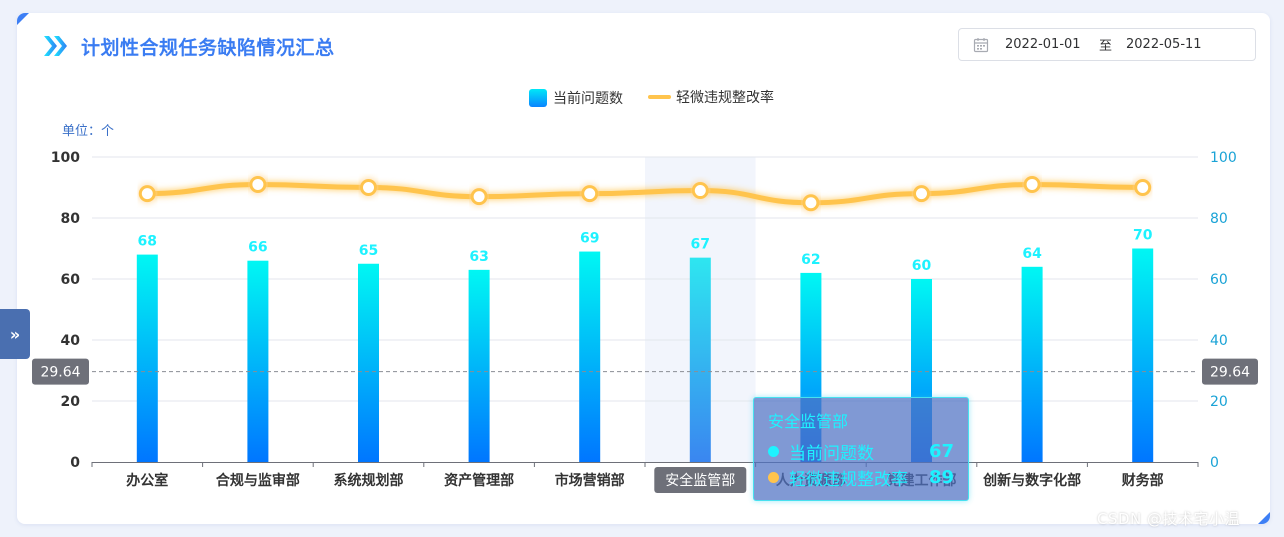 The height and width of the screenshot is (537, 1284). I want to click on x-tick-label: 创新与数字化部, so click(1031, 480).